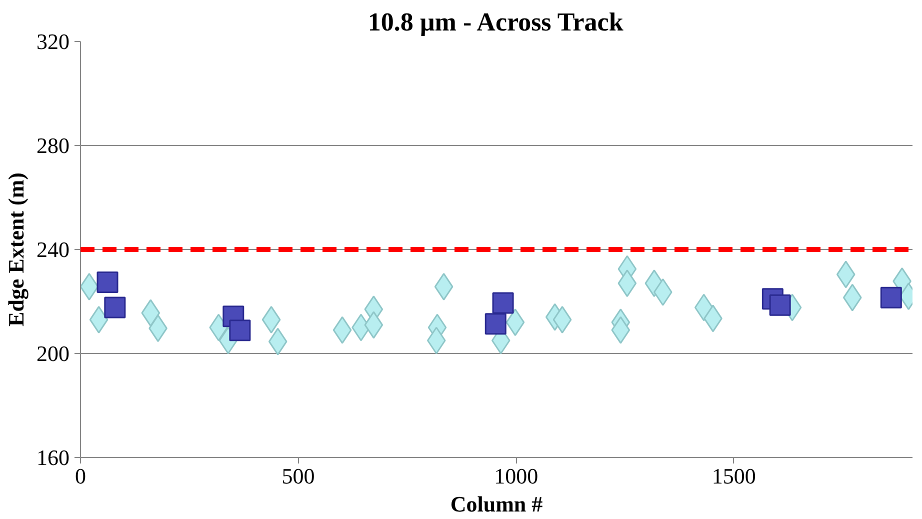 The height and width of the screenshot is (519, 922). What do you see at coordinates (53, 145) in the screenshot?
I see `y-tick-label: 280` at bounding box center [53, 145].